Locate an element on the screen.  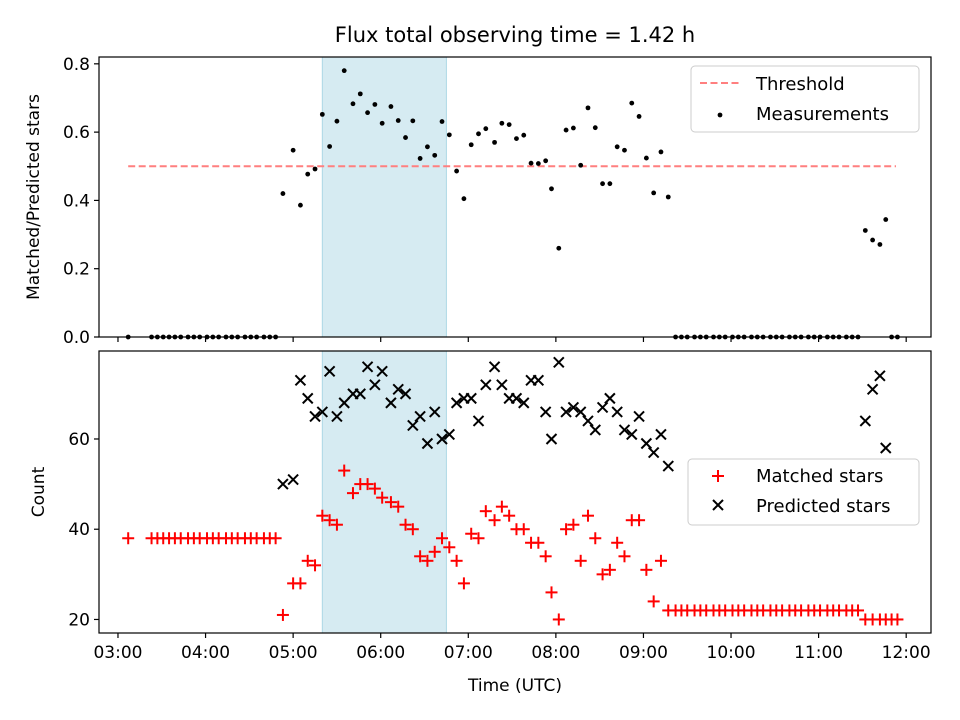
legend-matched-label: Matched stars is located at coordinates (819, 476).